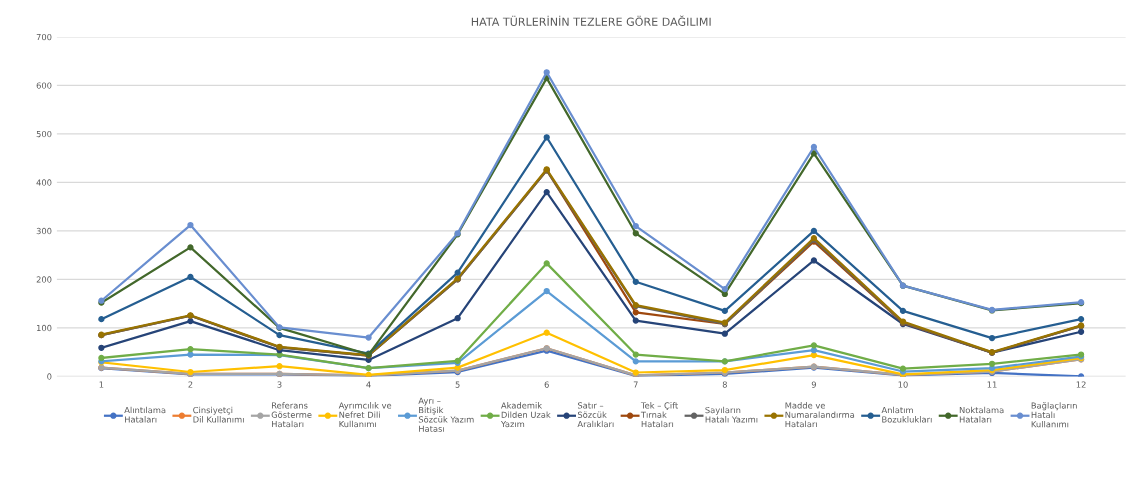 Image resolution: width=1137 pixels, height=492 pixels. I want to click on y-tick-label: 100, so click(44, 328).